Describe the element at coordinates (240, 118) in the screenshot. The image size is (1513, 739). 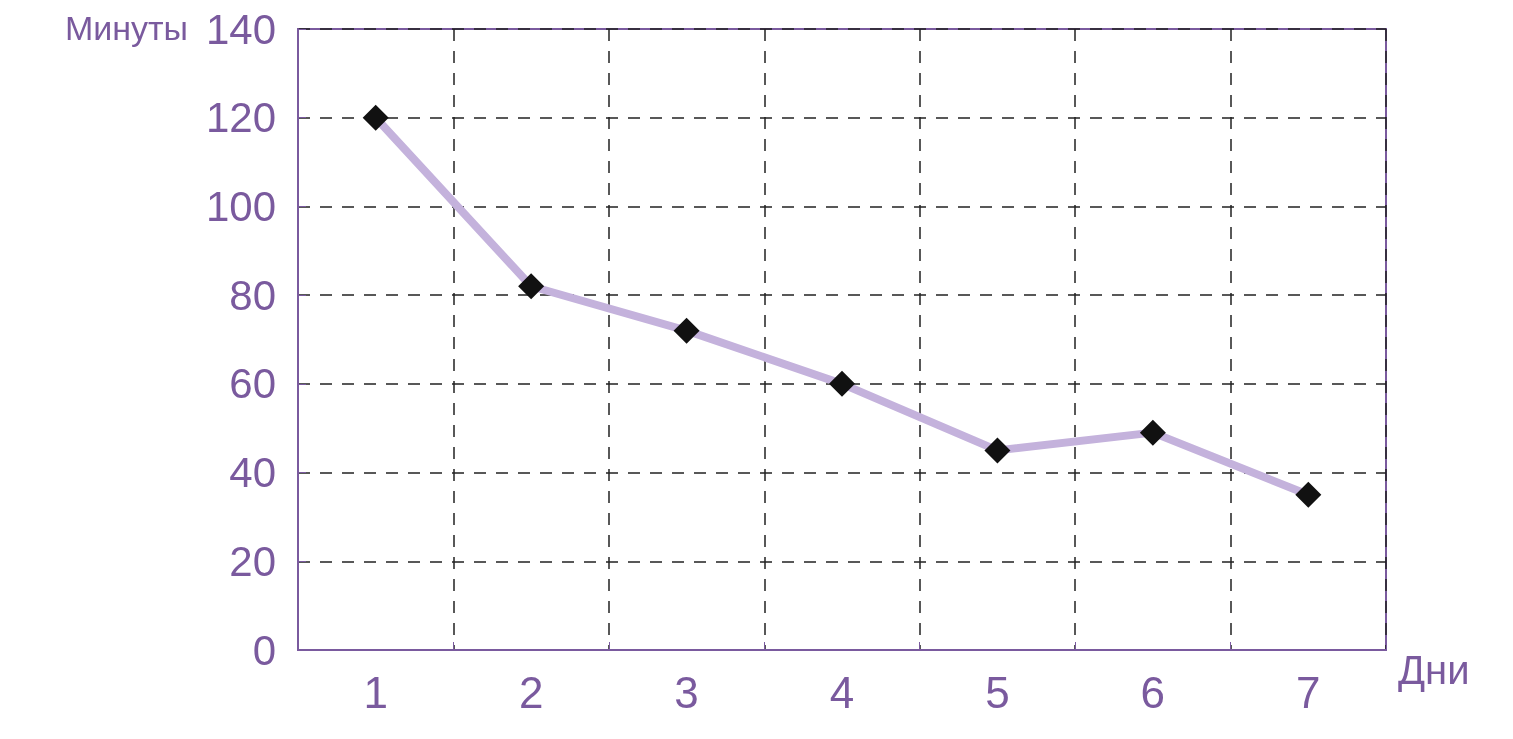
I see `y-tick-label: 120` at that location.